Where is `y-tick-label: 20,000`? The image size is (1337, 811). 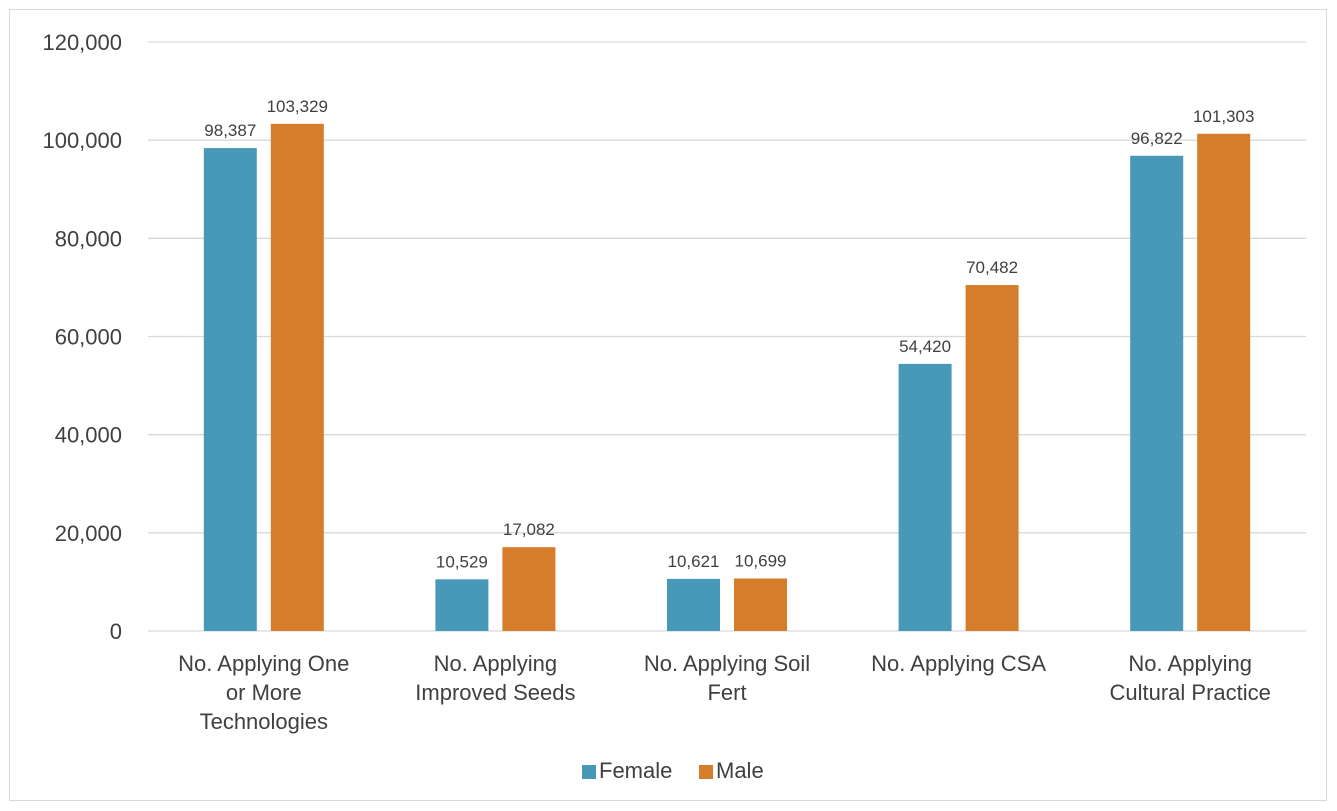 y-tick-label: 20,000 is located at coordinates (88, 533).